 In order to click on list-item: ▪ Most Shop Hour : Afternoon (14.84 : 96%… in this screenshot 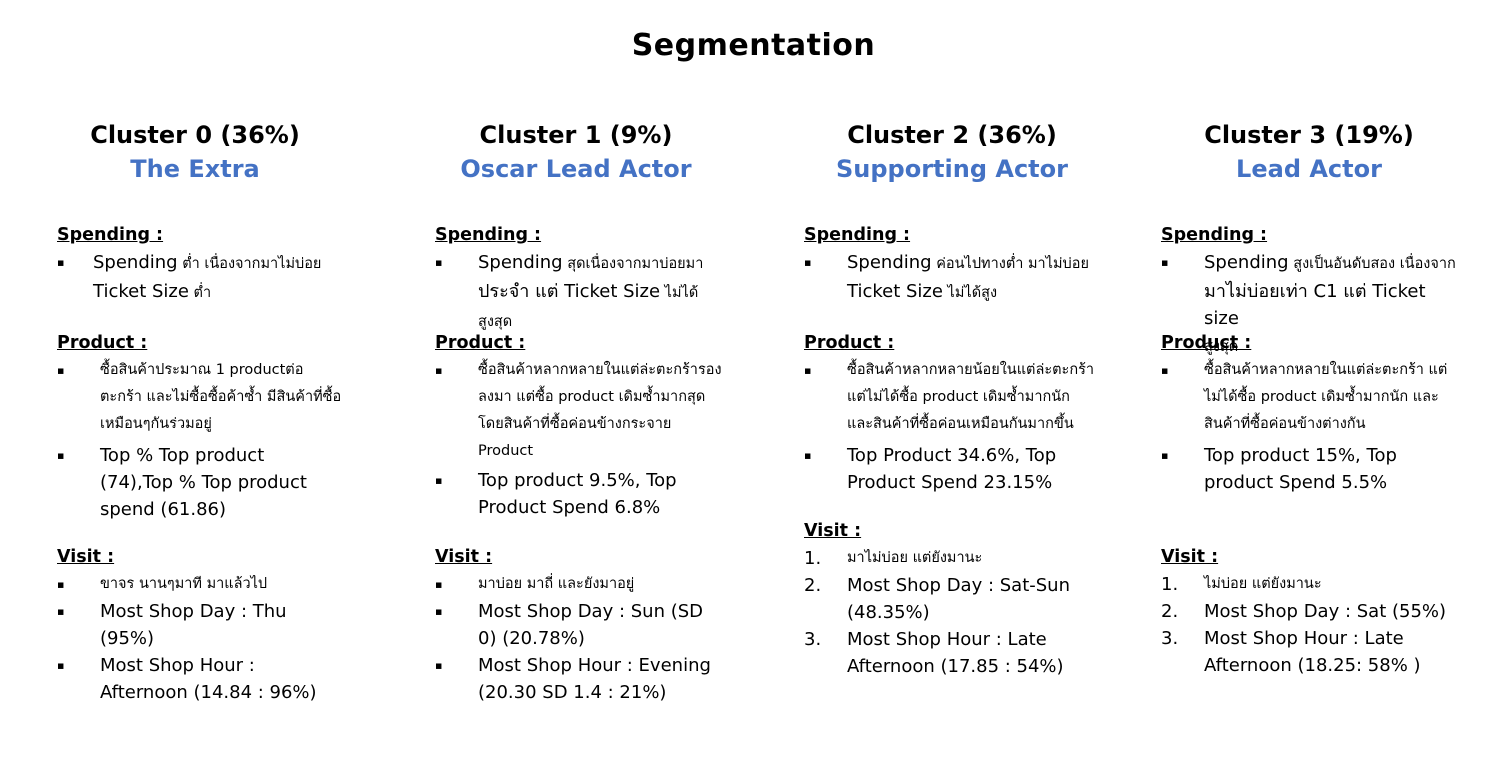, I will do `click(199, 679)`.